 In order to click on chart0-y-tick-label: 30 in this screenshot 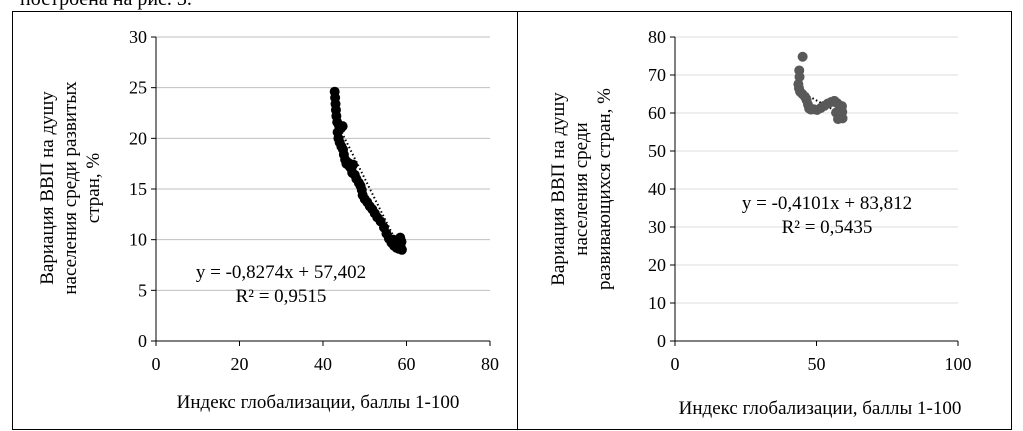, I will do `click(138, 37)`.